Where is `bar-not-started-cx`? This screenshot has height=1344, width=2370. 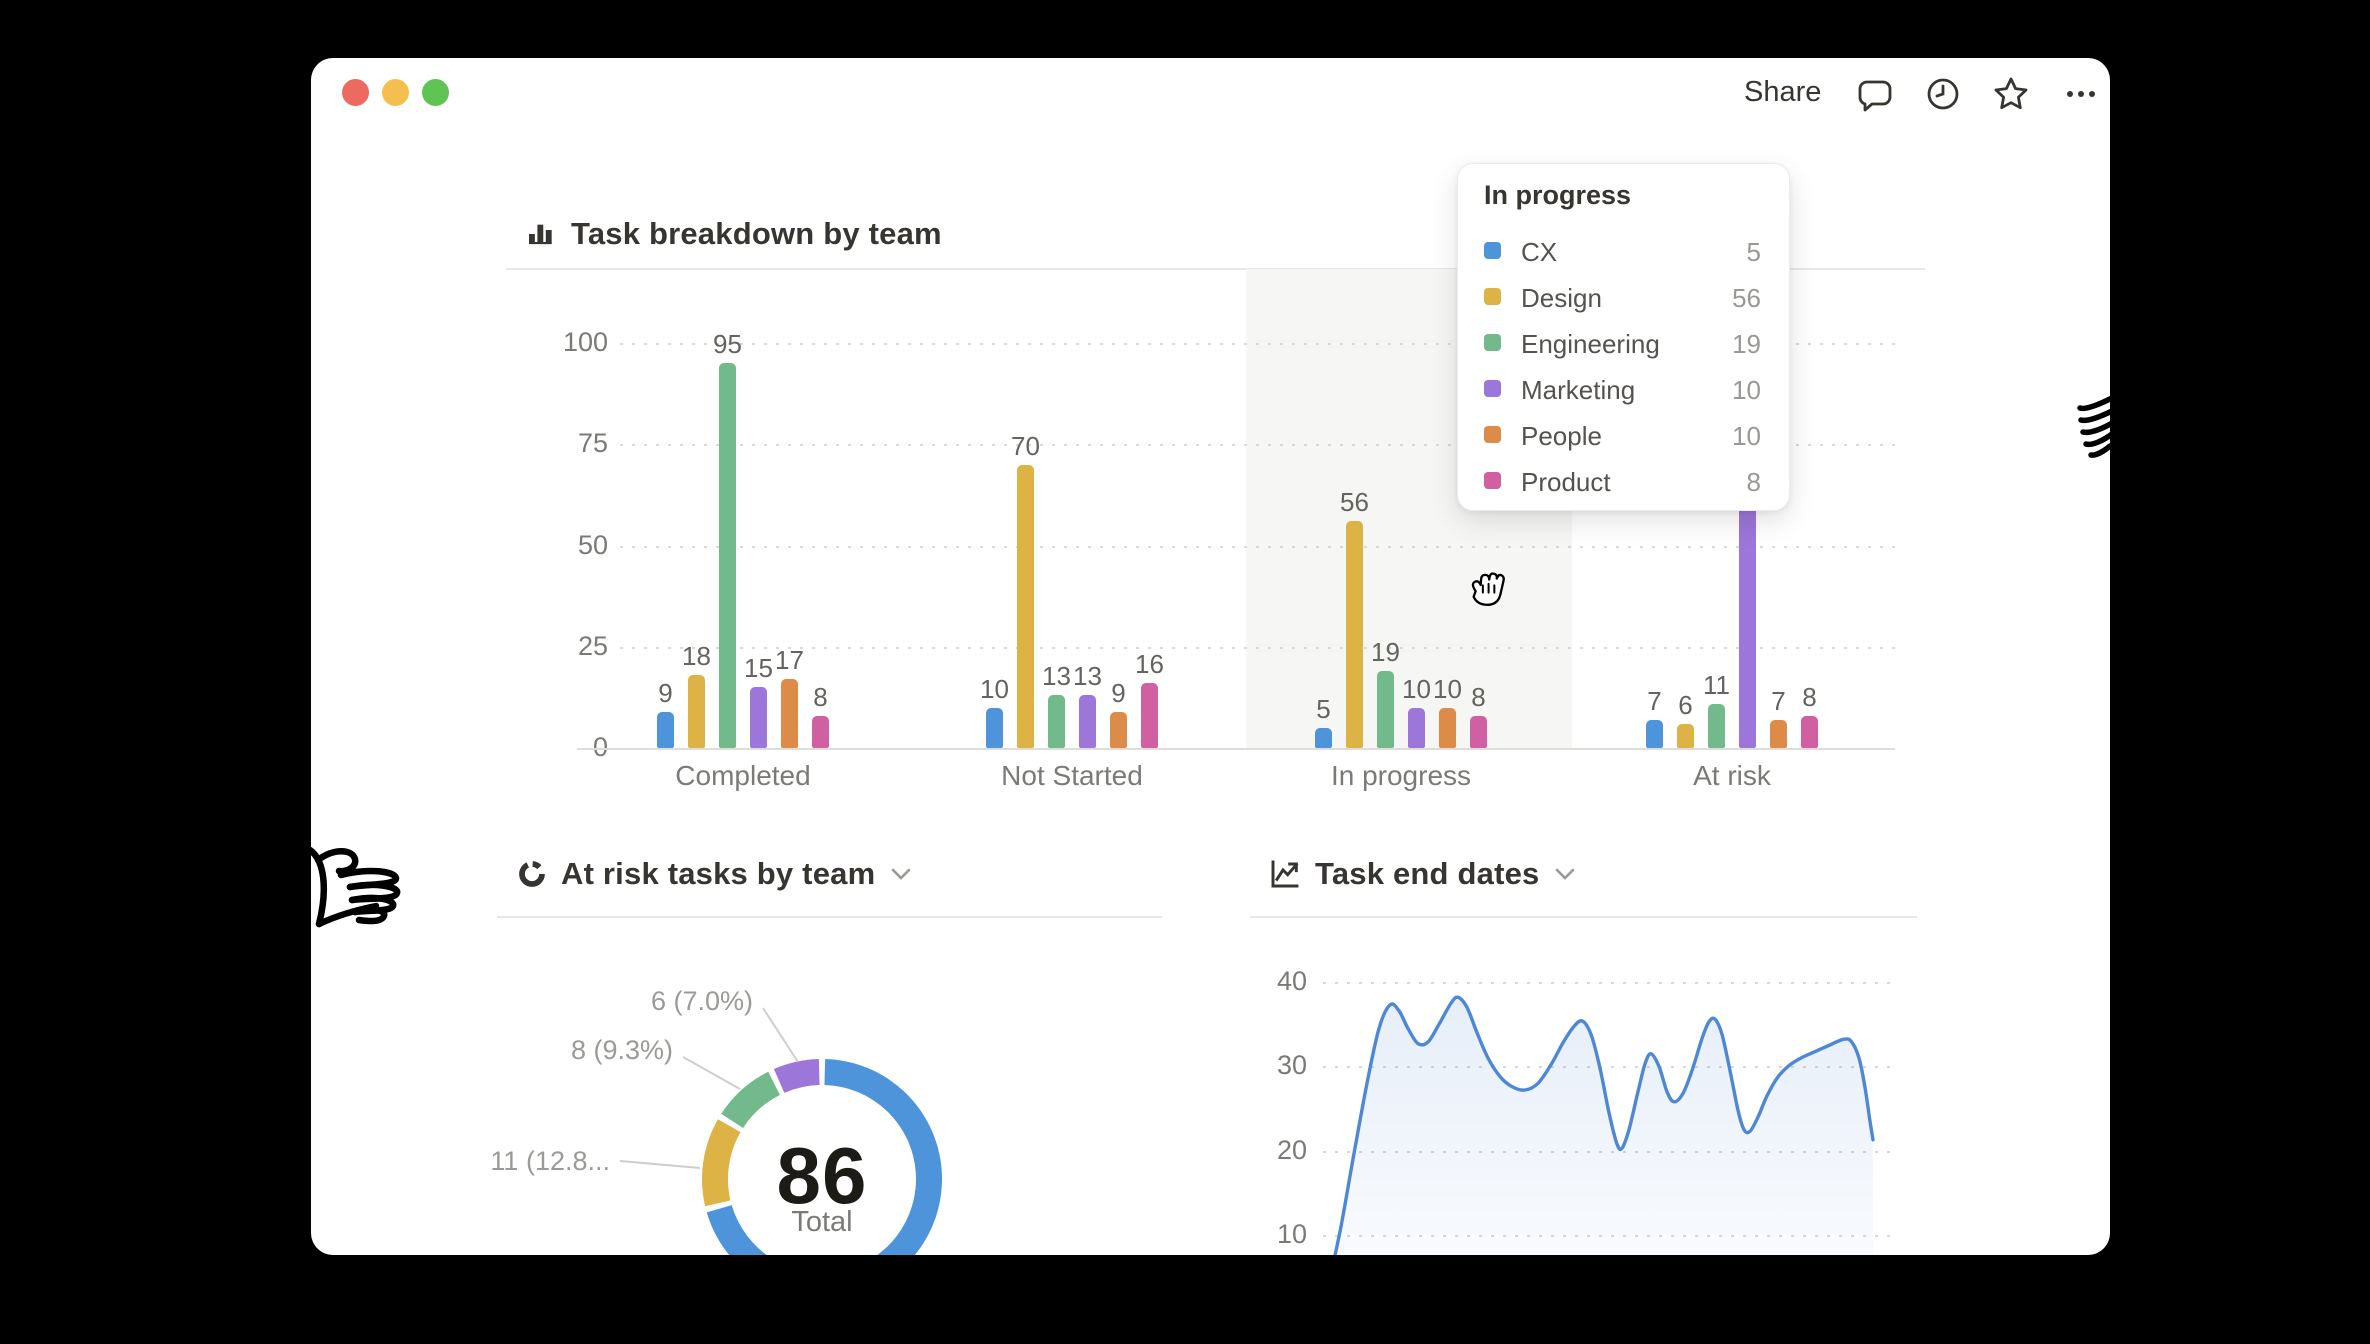 bar-not-started-cx is located at coordinates (994, 727).